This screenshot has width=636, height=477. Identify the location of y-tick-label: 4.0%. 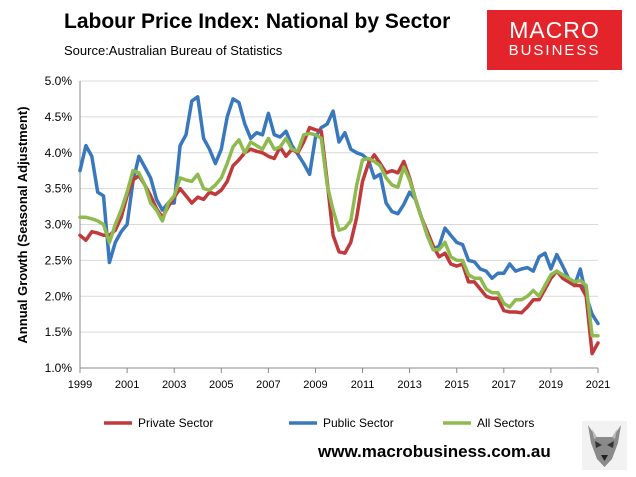
(59, 153).